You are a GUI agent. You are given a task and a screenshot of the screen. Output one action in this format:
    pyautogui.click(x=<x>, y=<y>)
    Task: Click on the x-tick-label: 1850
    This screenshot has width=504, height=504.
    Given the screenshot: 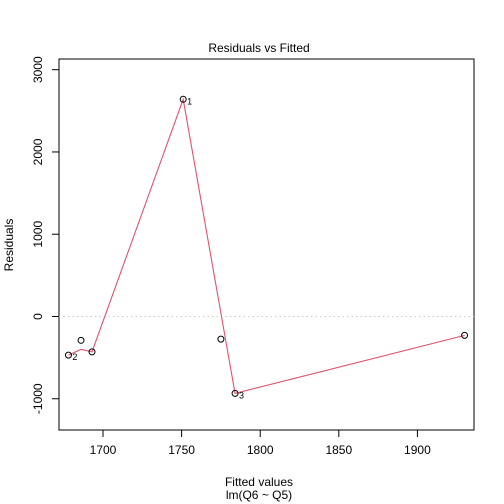 What is the action you would take?
    pyautogui.click(x=338, y=450)
    